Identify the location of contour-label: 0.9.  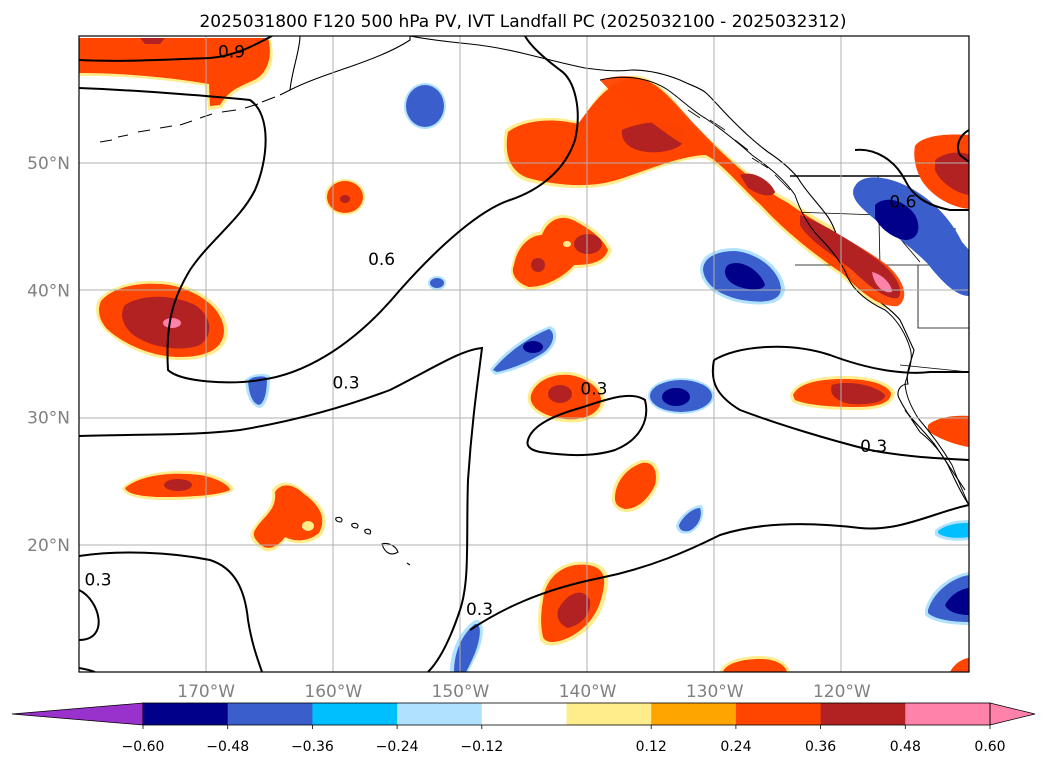
(231, 53).